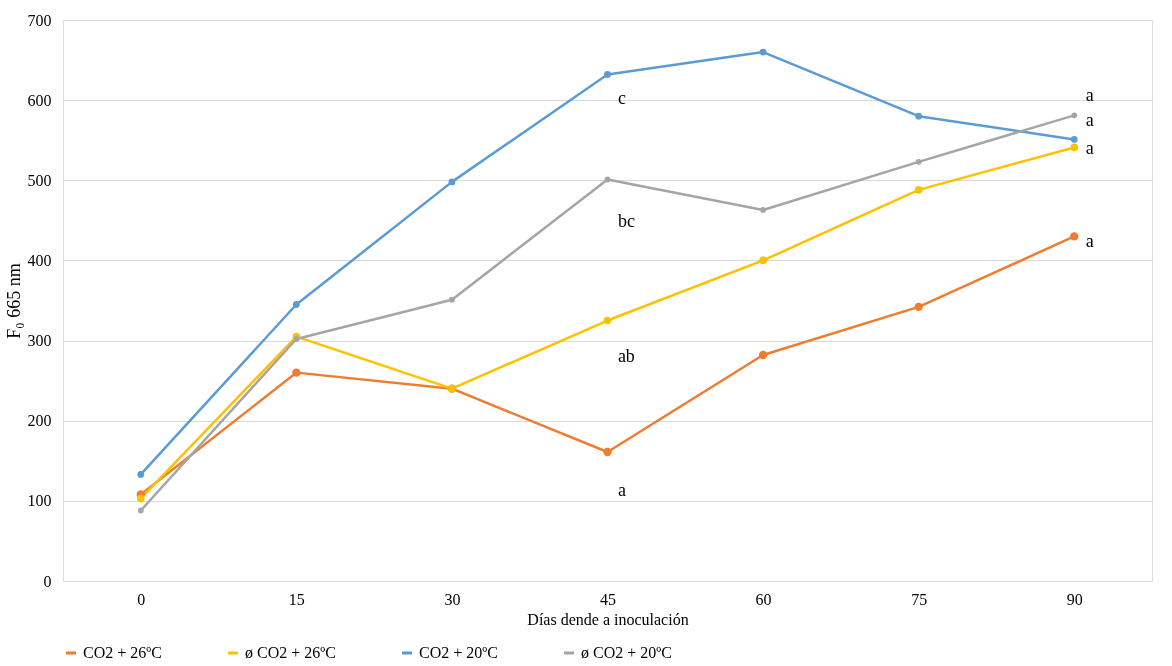 This screenshot has height=666, width=1172. I want to click on x-tick-label: 75, so click(919, 599).